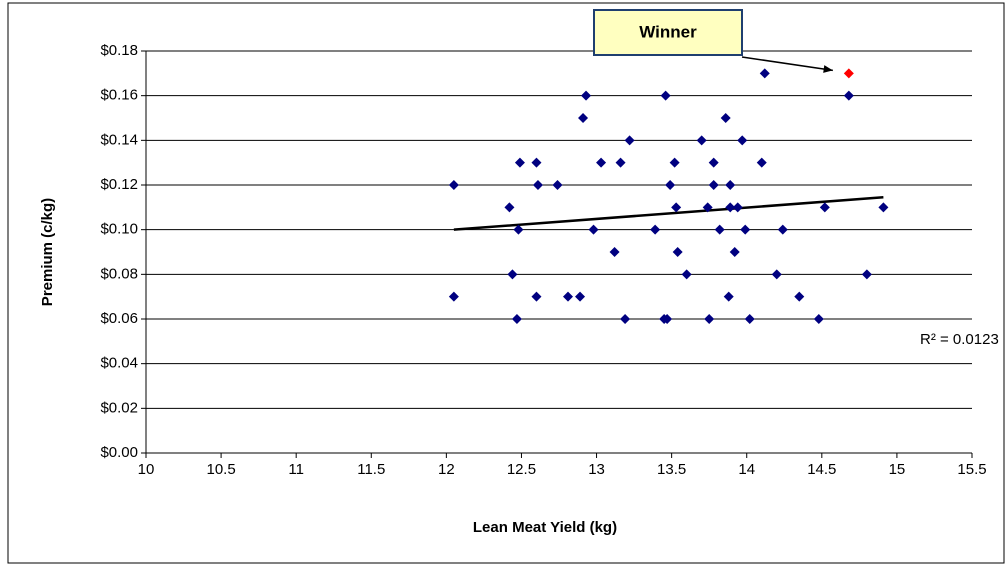 The width and height of the screenshot is (1006, 565). What do you see at coordinates (828, 69) in the screenshot?
I see `arrow-head` at bounding box center [828, 69].